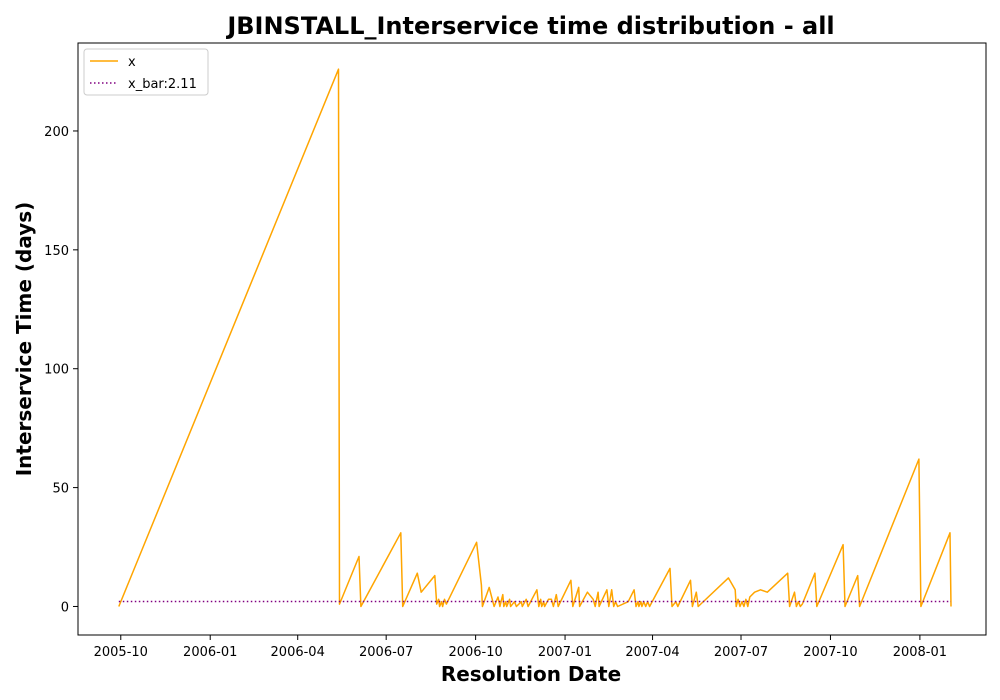  I want to click on legend: x x_bar:2.11, so click(146, 72).